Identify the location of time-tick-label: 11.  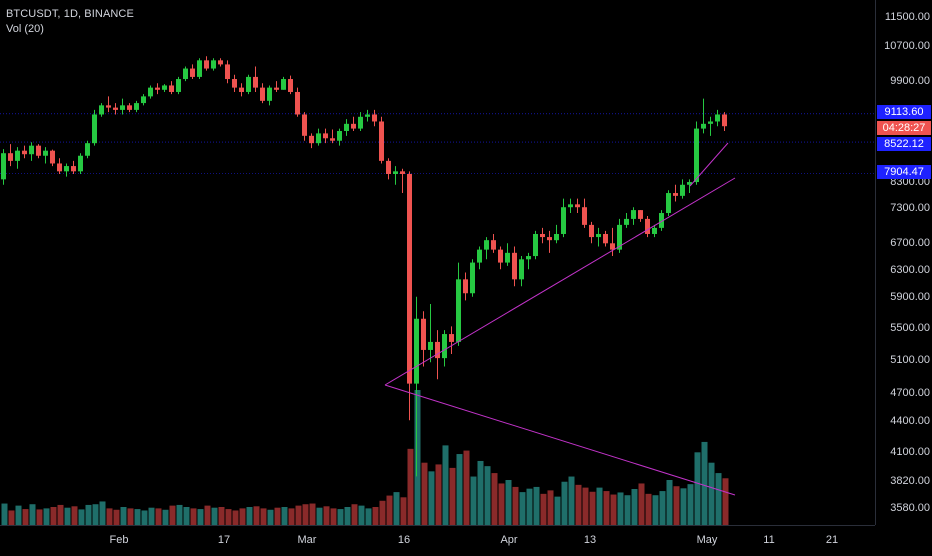
(768, 540).